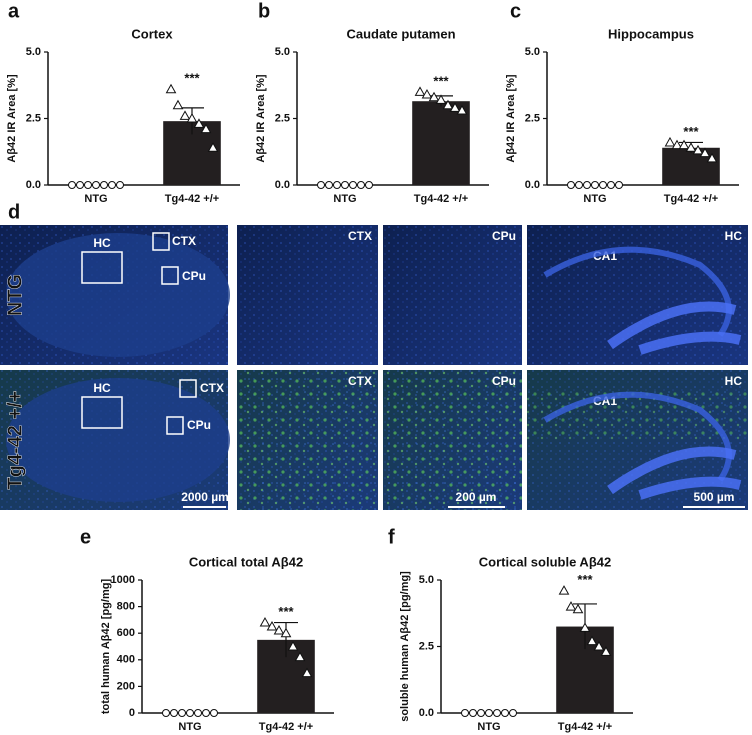 The height and width of the screenshot is (735, 752). I want to click on chart-title: Caudate putamen, so click(400, 33).